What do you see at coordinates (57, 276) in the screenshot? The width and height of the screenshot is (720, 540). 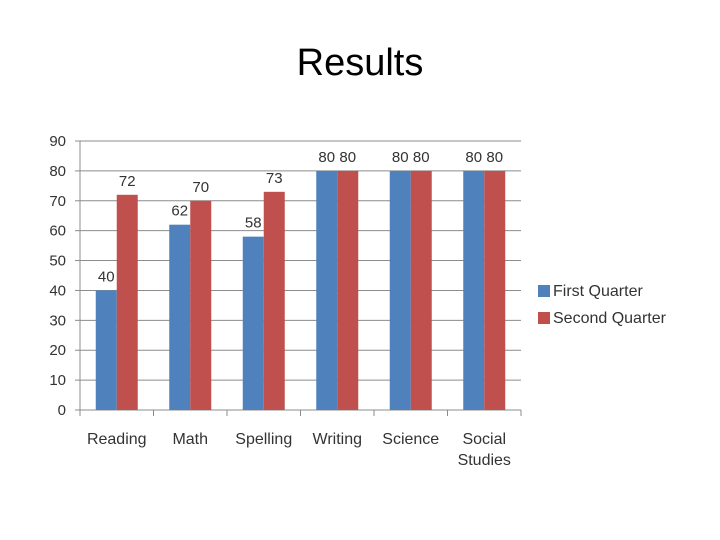 I see `y-tick-labels: 0 10 20 30 40 50 60 70 80 90` at bounding box center [57, 276].